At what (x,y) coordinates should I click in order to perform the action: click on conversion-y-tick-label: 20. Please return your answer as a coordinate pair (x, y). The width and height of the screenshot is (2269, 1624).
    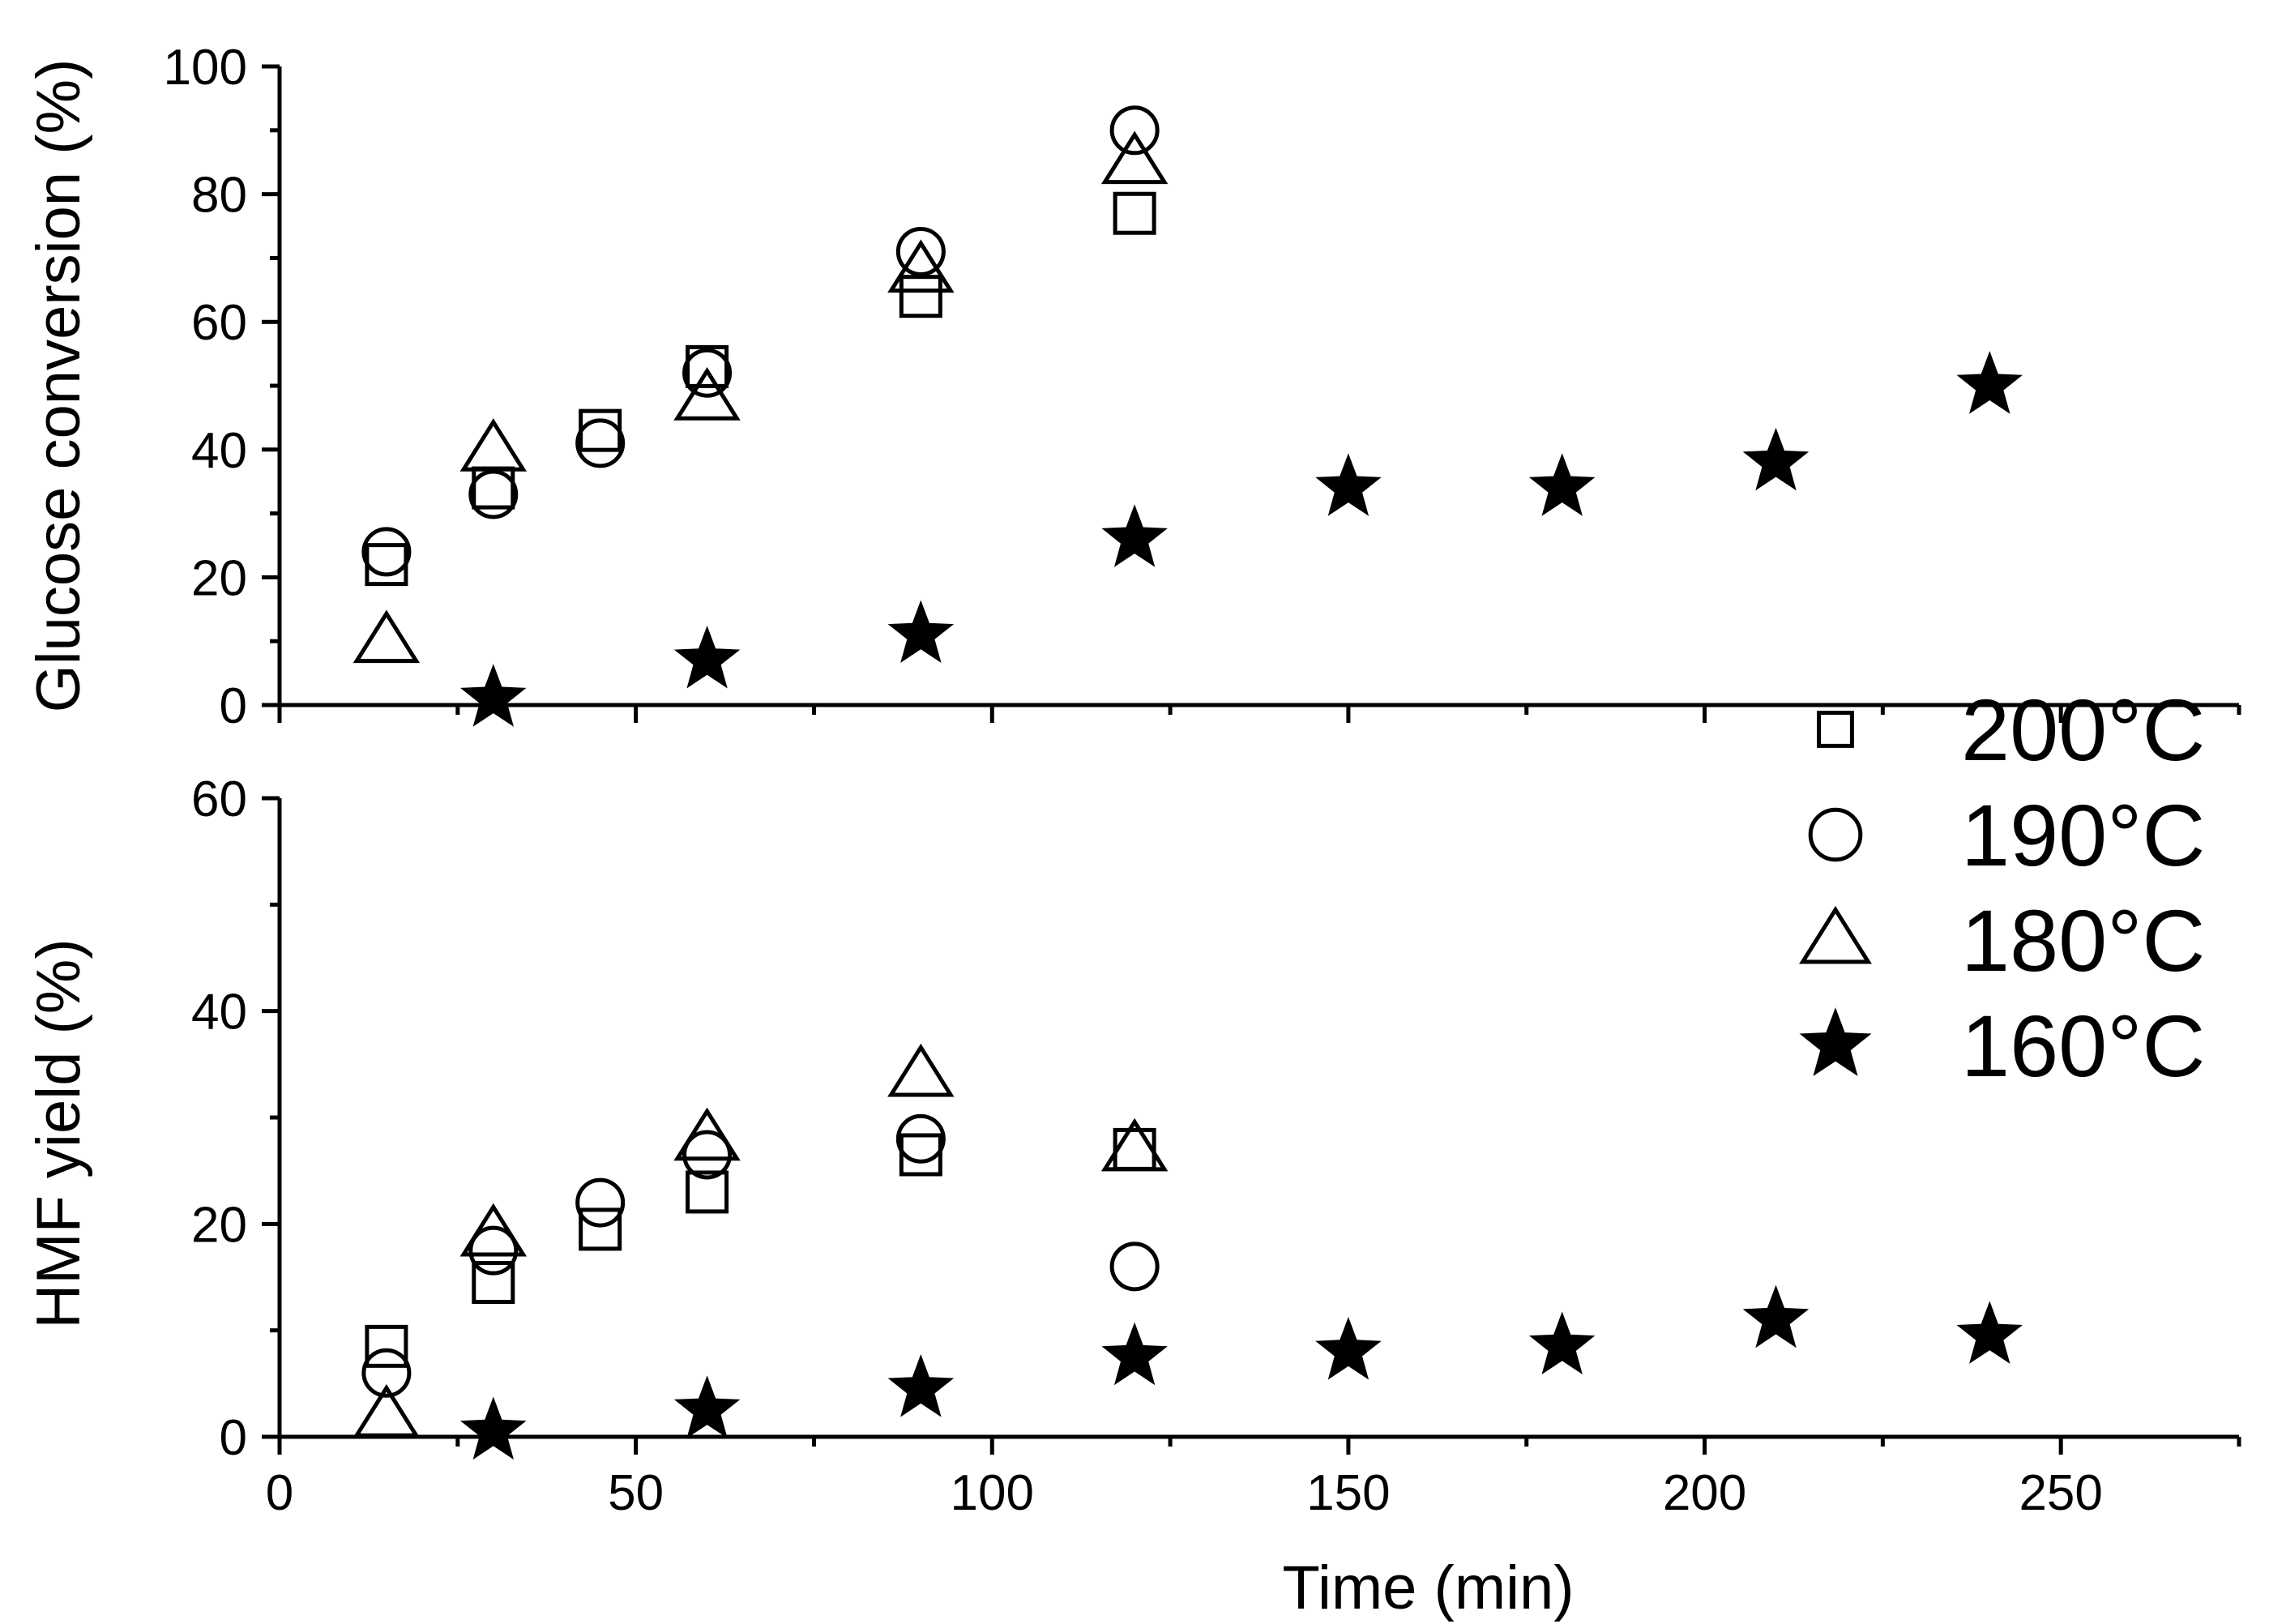
    Looking at the image, I should click on (219, 578).